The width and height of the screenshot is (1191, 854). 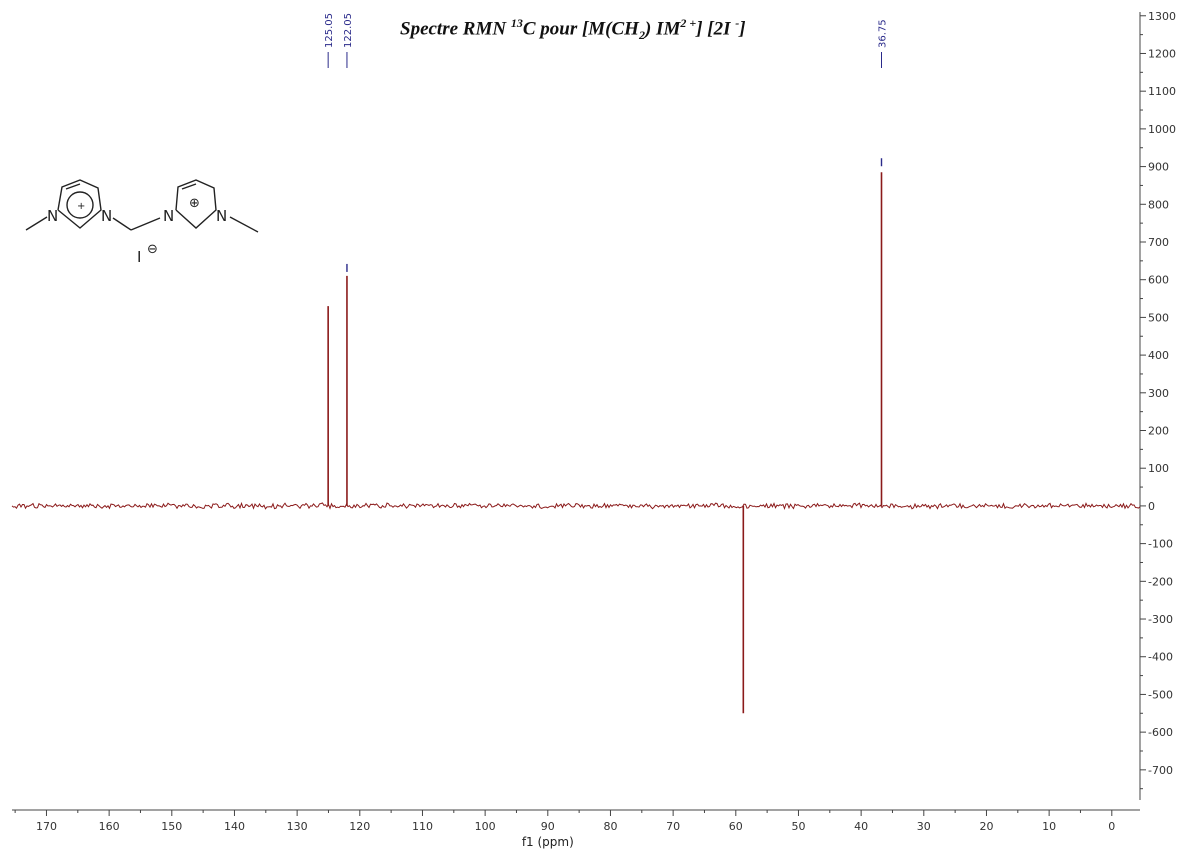 What do you see at coordinates (485, 826) in the screenshot?
I see `x-tick-label: 100` at bounding box center [485, 826].